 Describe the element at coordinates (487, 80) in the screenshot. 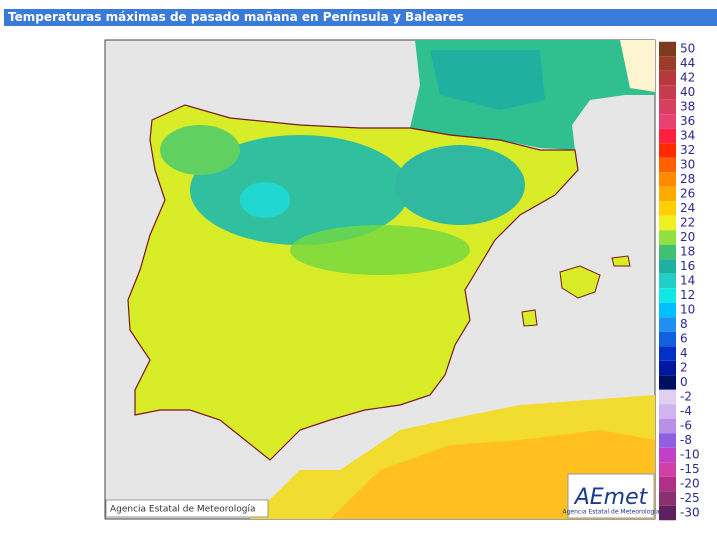

I see `france-cool` at that location.